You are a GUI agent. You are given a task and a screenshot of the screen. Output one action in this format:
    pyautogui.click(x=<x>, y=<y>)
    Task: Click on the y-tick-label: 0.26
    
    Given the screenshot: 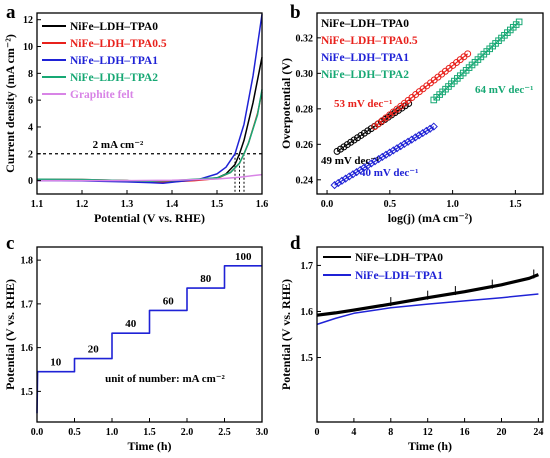 What is the action you would take?
    pyautogui.click(x=305, y=145)
    